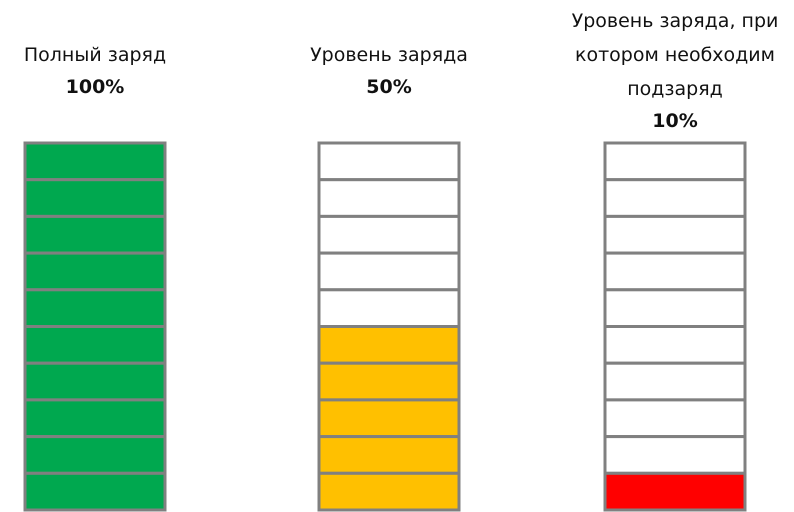 The width and height of the screenshot is (794, 512). What do you see at coordinates (675, 121) in the screenshot?
I see `battery-percent: 10%` at bounding box center [675, 121].